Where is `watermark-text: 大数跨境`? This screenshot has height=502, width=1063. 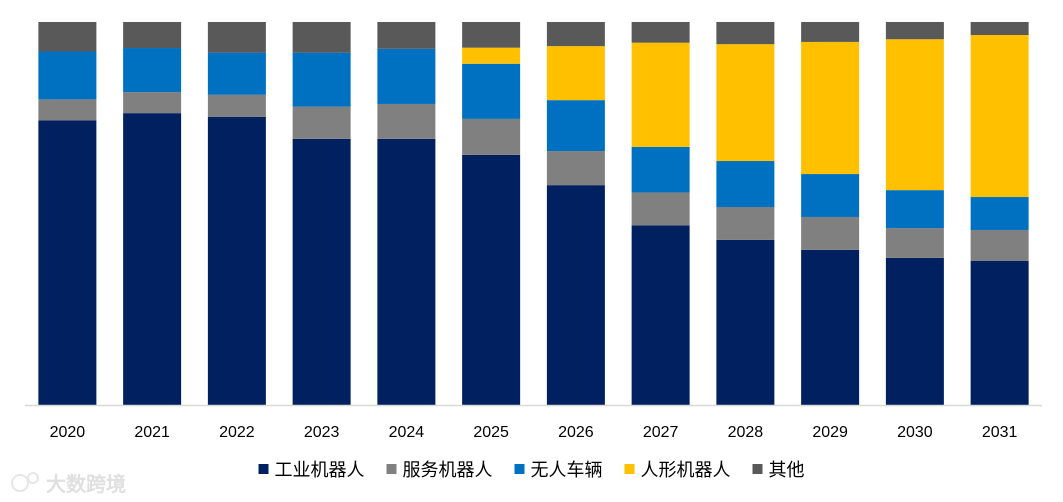
watermark-text: 大数跨境 is located at coordinates (86, 484).